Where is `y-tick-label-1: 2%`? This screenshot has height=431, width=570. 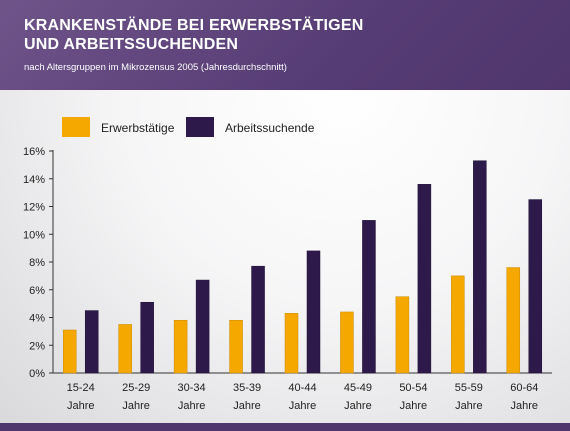 y-tick-label-1: 2% is located at coordinates (37, 346).